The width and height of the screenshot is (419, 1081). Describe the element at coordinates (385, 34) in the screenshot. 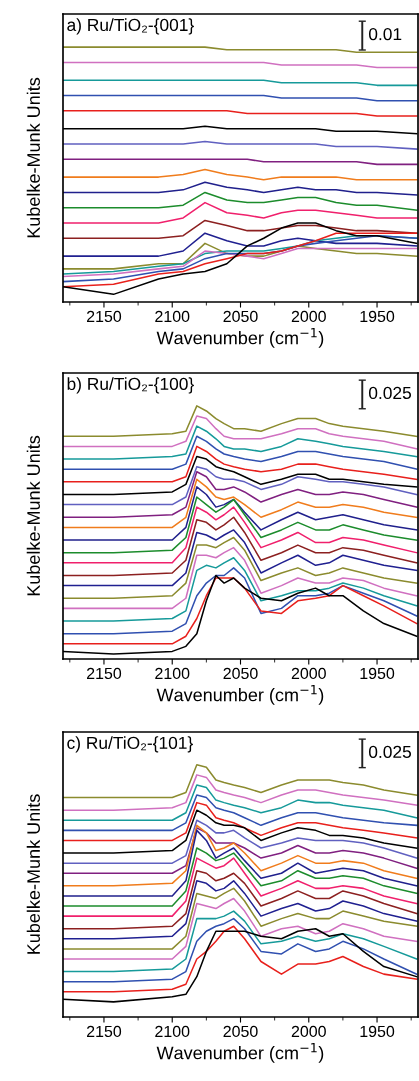

I see `text: 0.01` at that location.